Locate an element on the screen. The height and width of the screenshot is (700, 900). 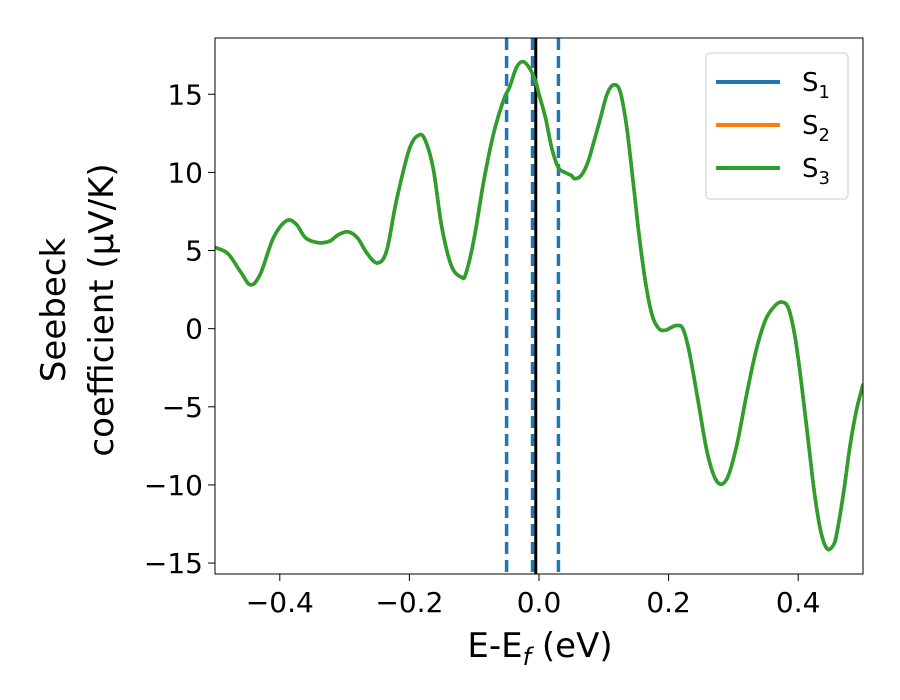
x-axis-title: E-Ef (eV) is located at coordinates (539, 648).